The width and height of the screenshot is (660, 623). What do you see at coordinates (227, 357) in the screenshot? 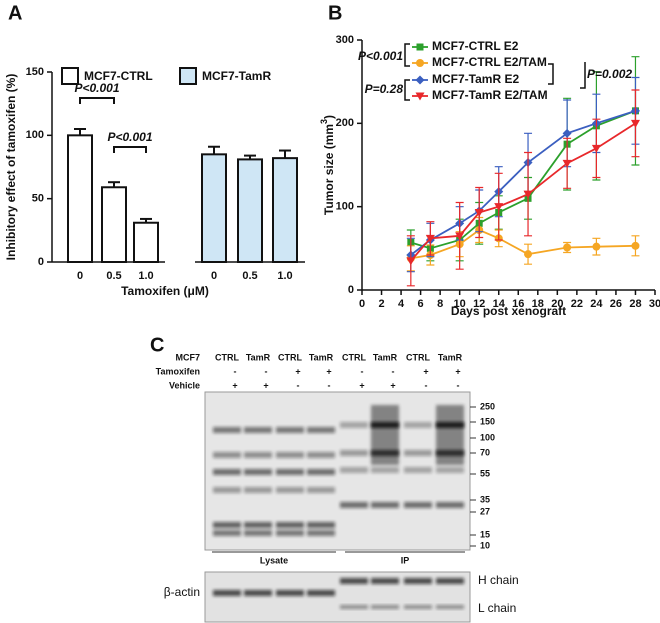
I see `lane-label: CTRL` at bounding box center [227, 357].